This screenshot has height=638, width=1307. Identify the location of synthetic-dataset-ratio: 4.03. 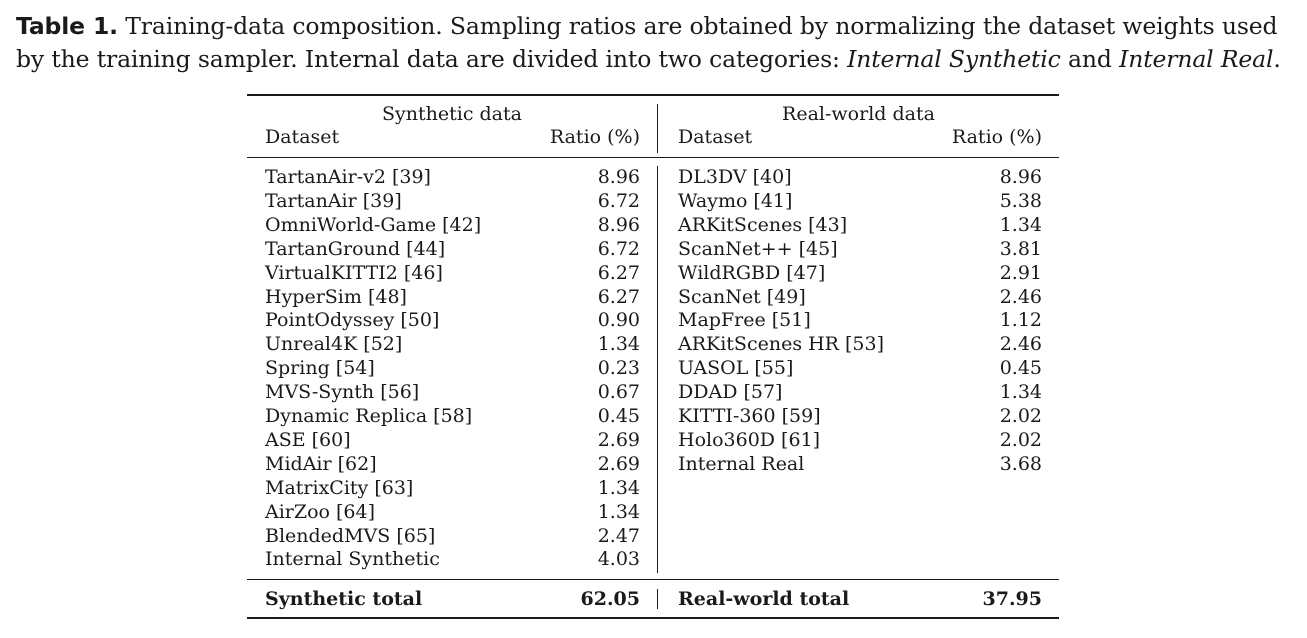
(618, 559).